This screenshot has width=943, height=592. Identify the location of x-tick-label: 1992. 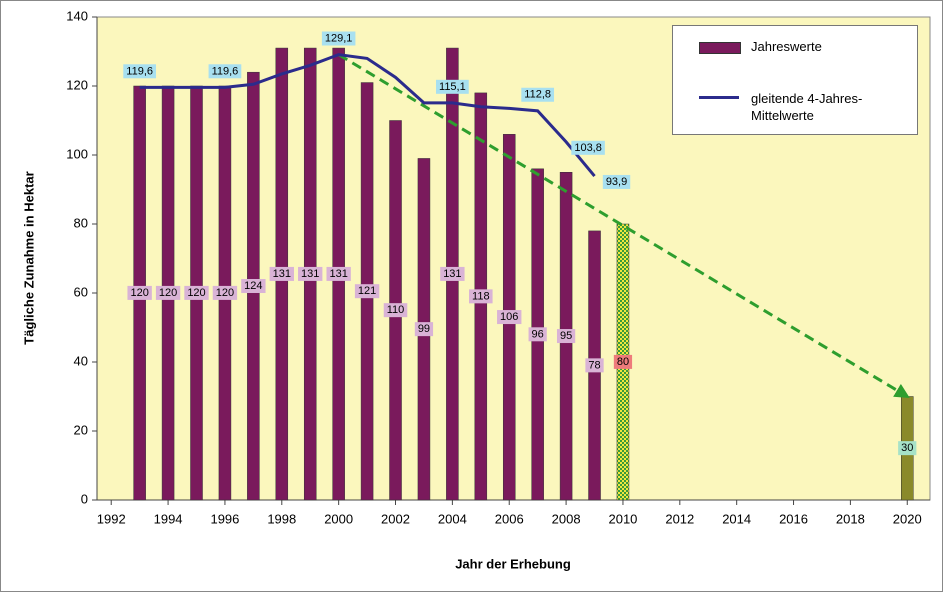
(111, 518).